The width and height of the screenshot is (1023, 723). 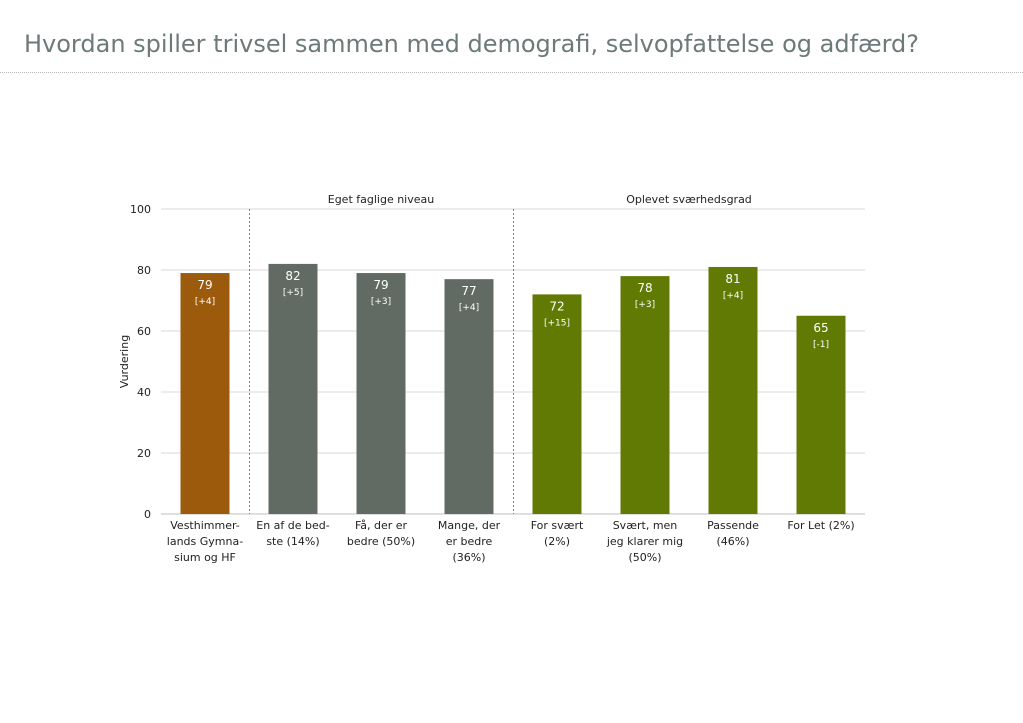 I want to click on y-tick-label: 60, so click(x=144, y=331).